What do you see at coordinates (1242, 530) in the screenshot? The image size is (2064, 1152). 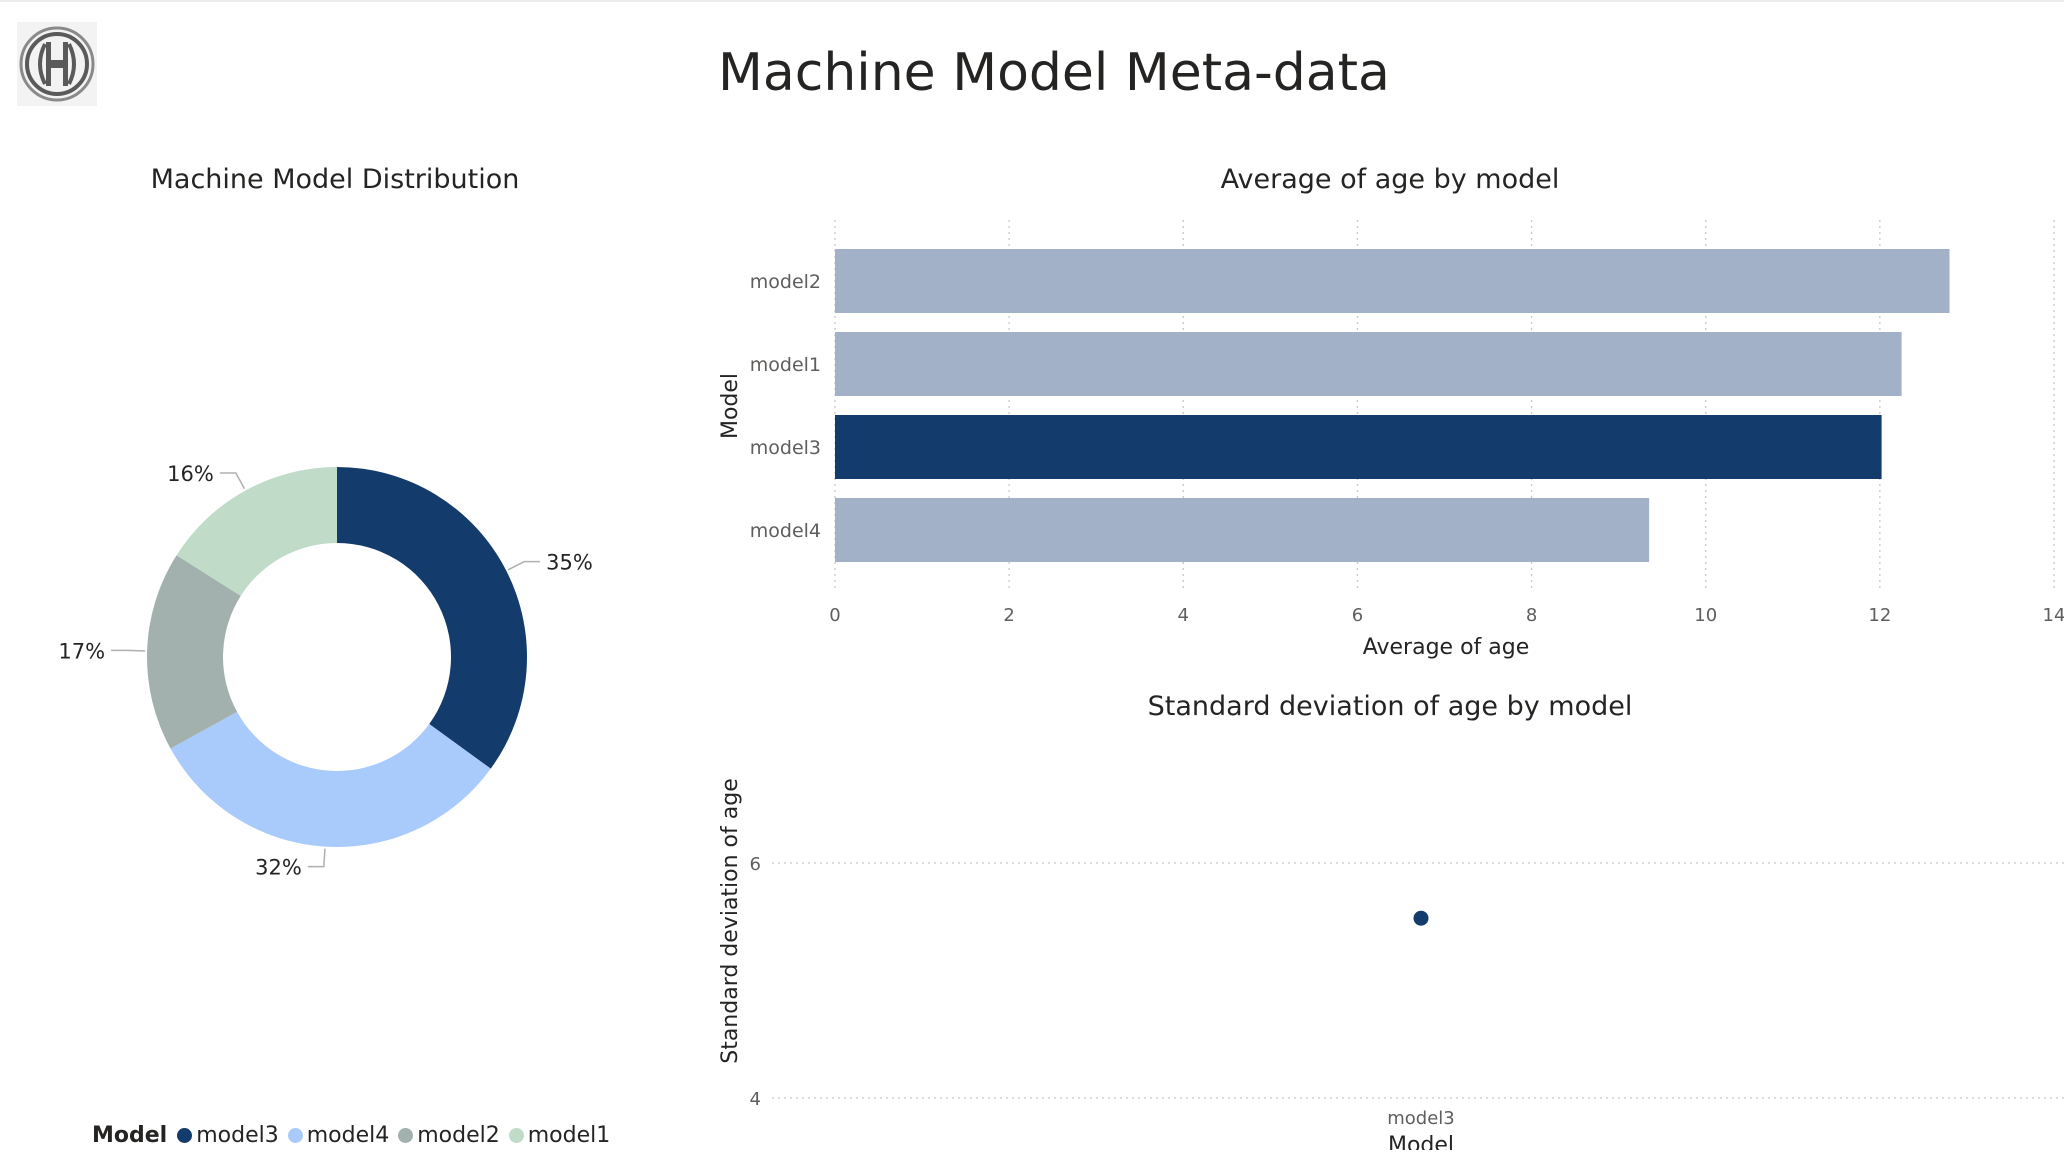 I see `bar-model4` at bounding box center [1242, 530].